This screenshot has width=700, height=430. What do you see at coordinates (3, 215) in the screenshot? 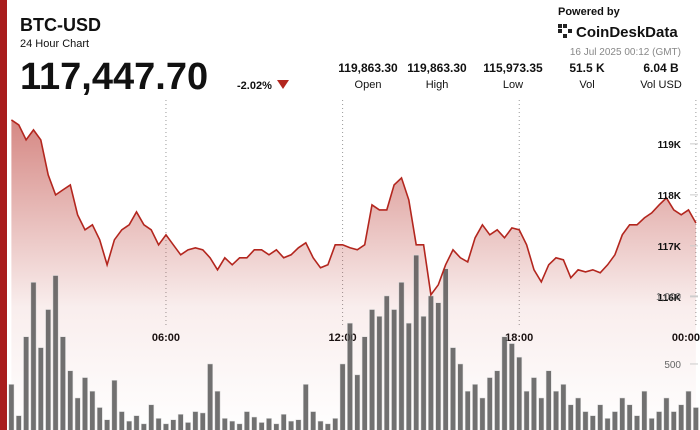
I see `accent-bar` at bounding box center [3, 215].